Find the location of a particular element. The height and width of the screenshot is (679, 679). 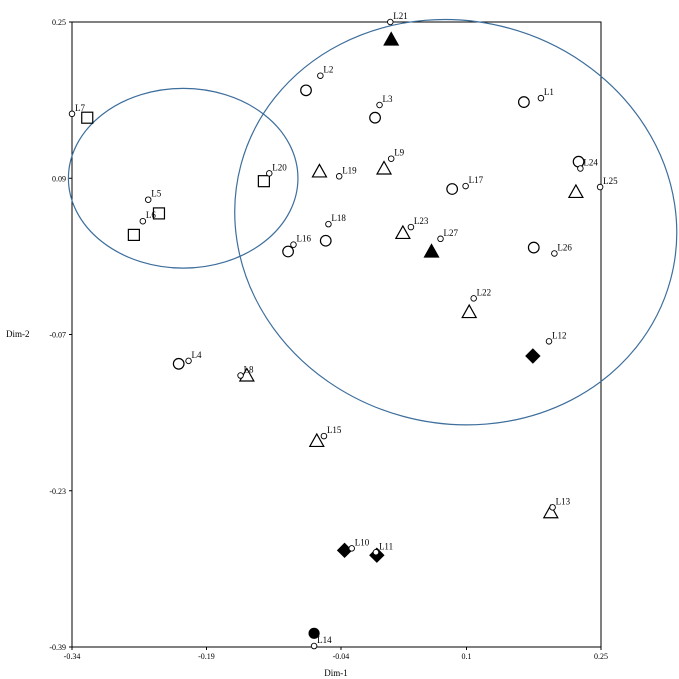

point-label-l17: L17 is located at coordinates (476, 180).